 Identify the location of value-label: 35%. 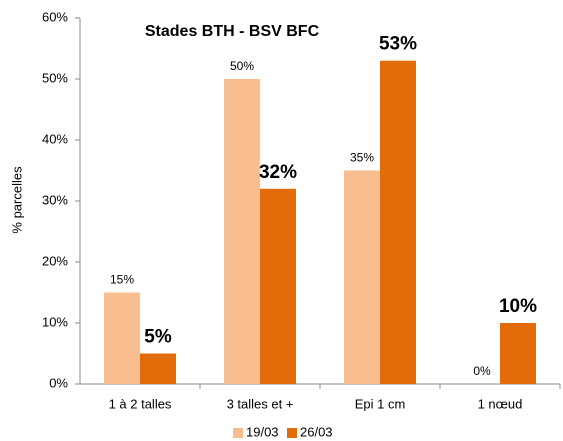
(362, 158).